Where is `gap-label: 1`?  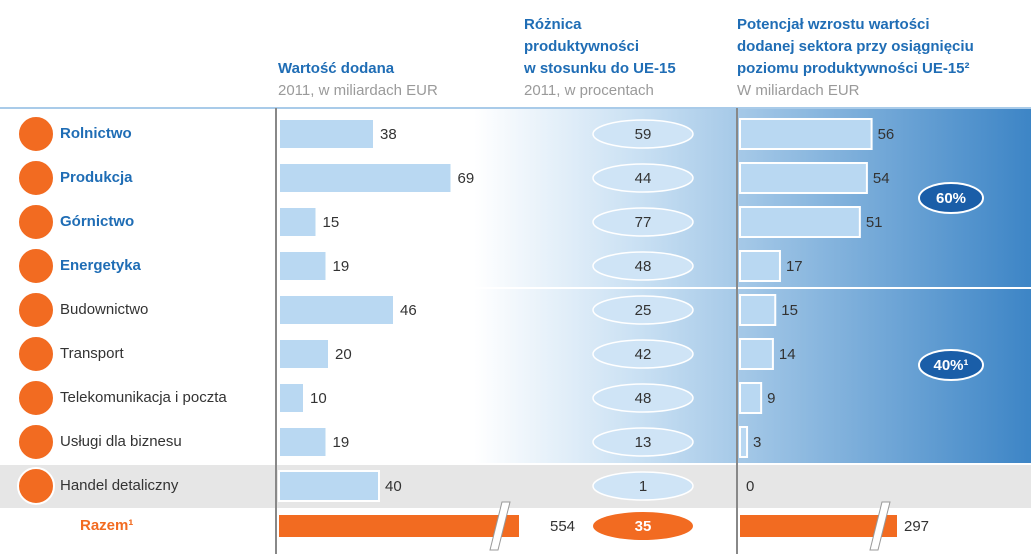
gap-label: 1 is located at coordinates (643, 486).